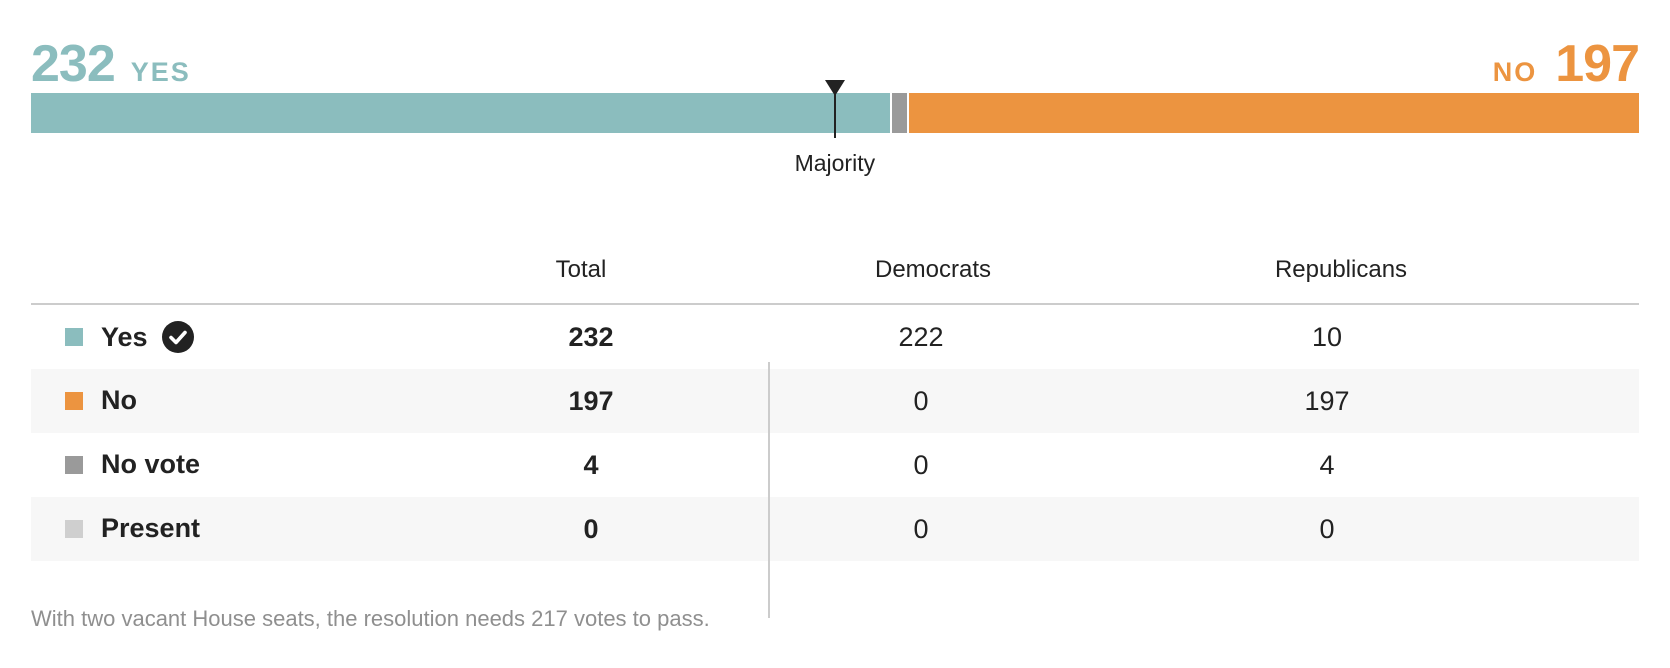 Image resolution: width=1670 pixels, height=668 pixels. I want to click on row-label-present: Present, so click(151, 528).